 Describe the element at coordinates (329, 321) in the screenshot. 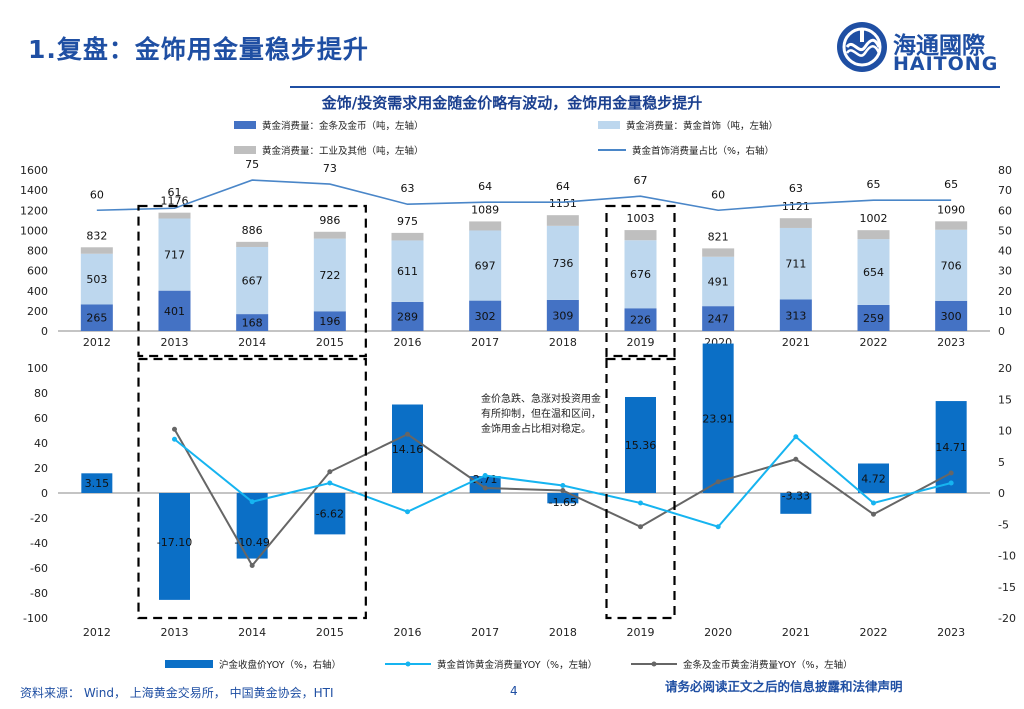

I see `bar-coin-data-label: 196` at that location.